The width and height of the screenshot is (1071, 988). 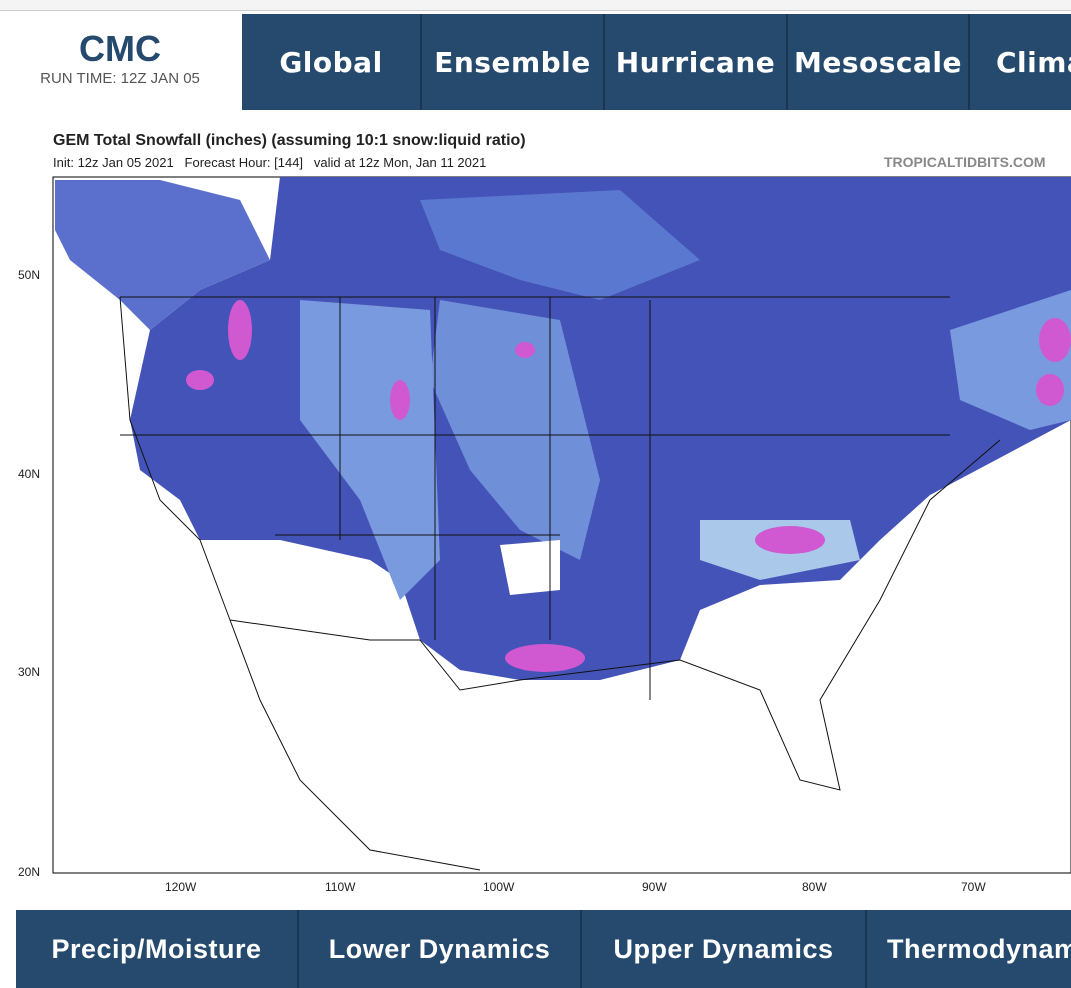 I want to click on nav-tab: Climate, so click(x=1020, y=62).